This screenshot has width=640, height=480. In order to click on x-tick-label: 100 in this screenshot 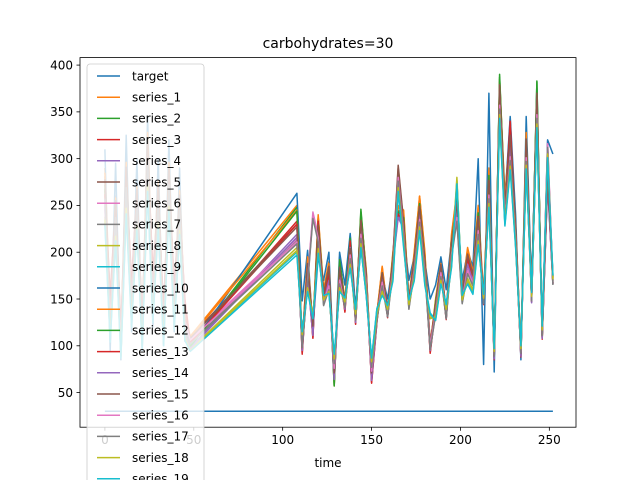, I will do `click(282, 440)`.